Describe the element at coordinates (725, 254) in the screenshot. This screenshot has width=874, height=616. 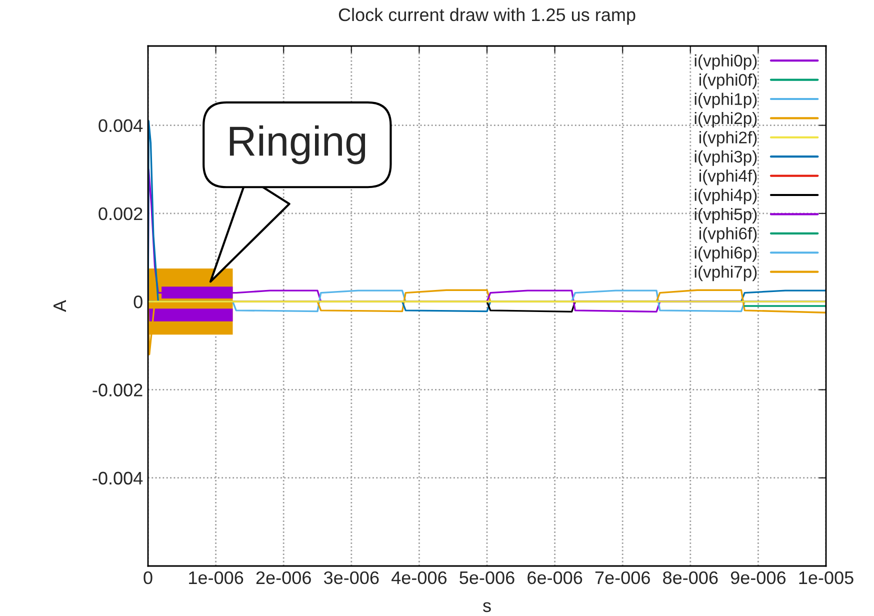
I see `legend-label: i(vphi6p)` at that location.